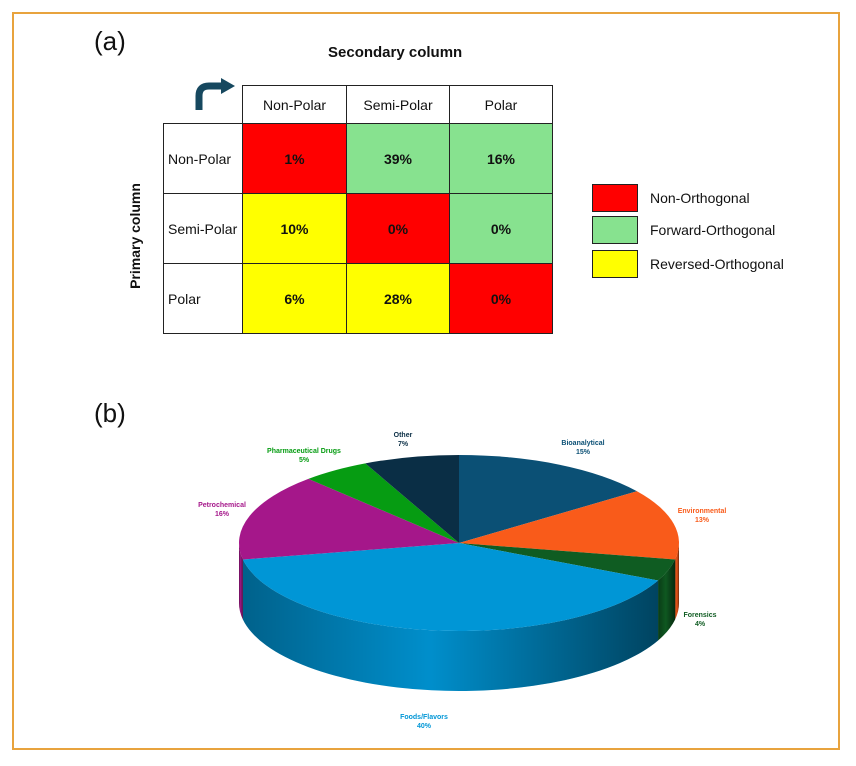 The image size is (856, 766). What do you see at coordinates (700, 198) in the screenshot?
I see `legend-label-non: Non-Orthogonal` at bounding box center [700, 198].